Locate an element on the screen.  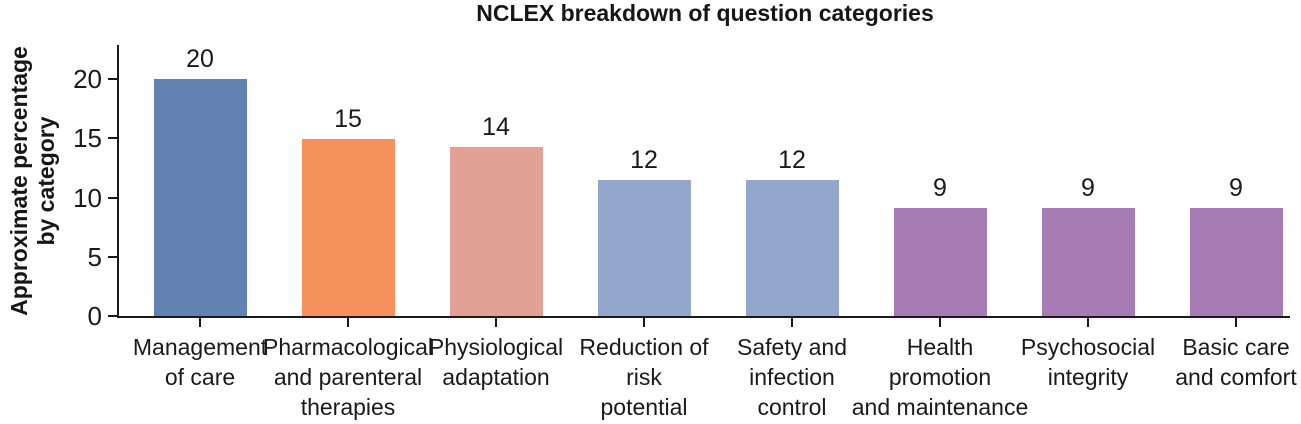
category-label-line: Management is located at coordinates (200, 347).